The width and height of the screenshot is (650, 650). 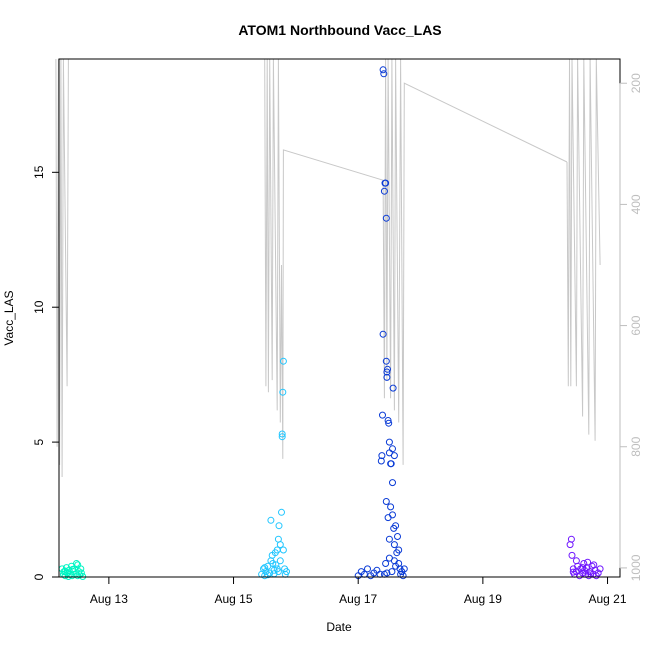 I want to click on y2-tick-label: 400, so click(x=636, y=204).